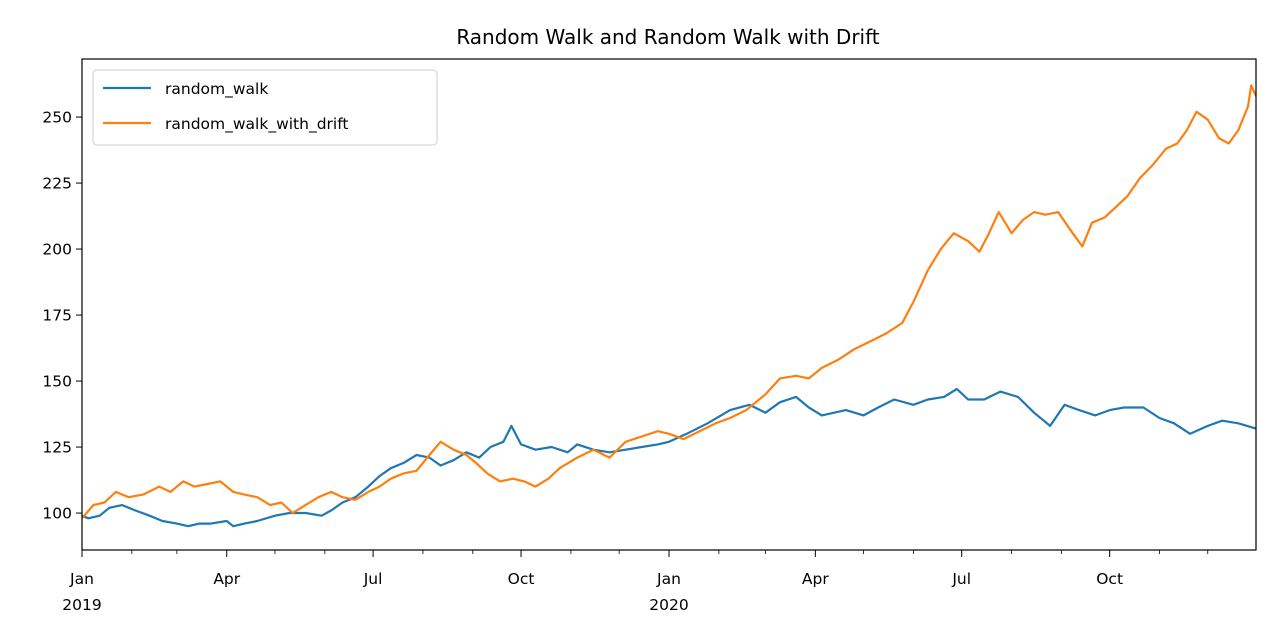 The image size is (1280, 640). I want to click on y-tick-label: 225, so click(57, 184).